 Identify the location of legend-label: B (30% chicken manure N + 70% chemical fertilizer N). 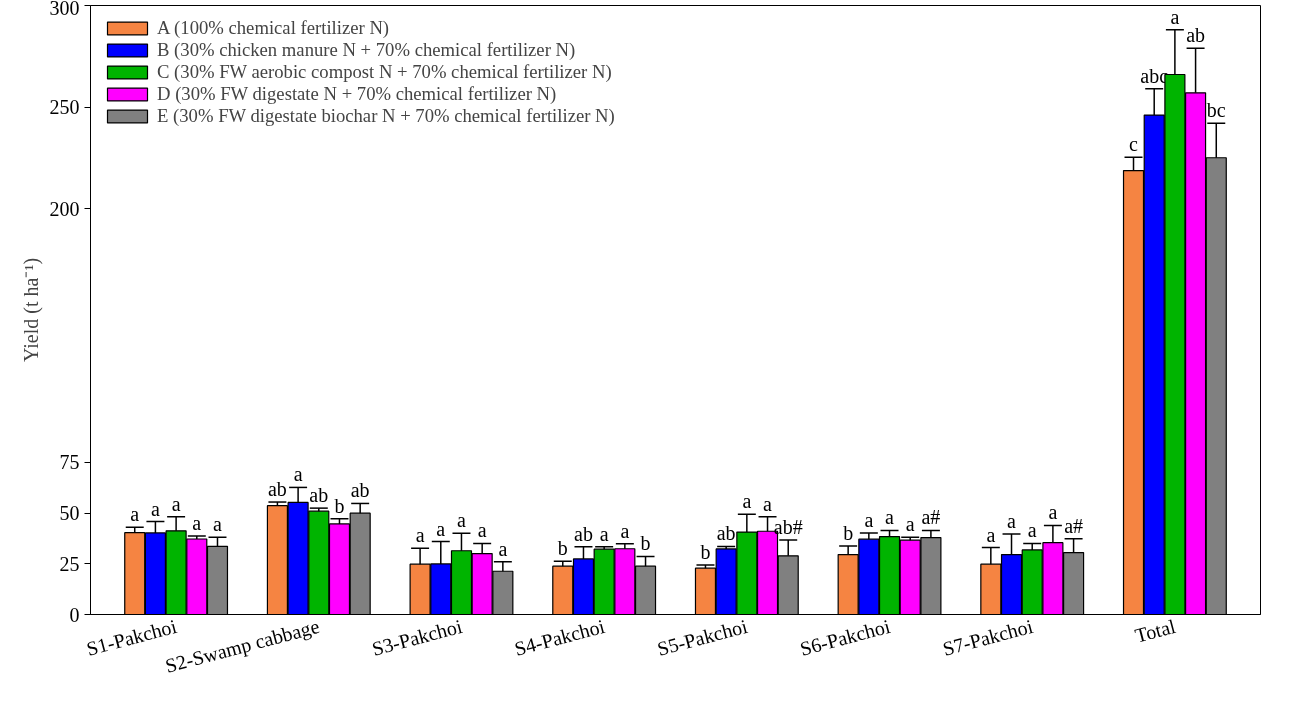
(366, 50).